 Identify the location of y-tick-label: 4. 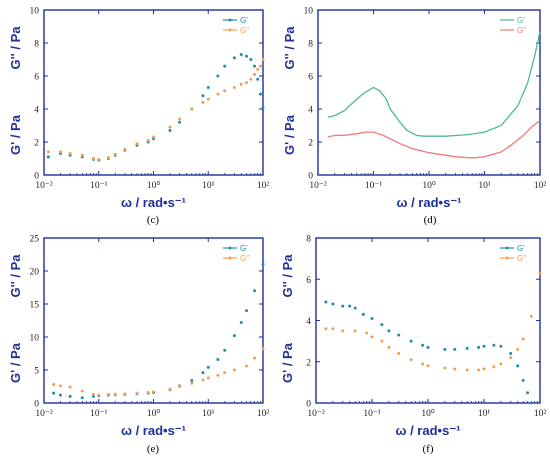
(308, 322).